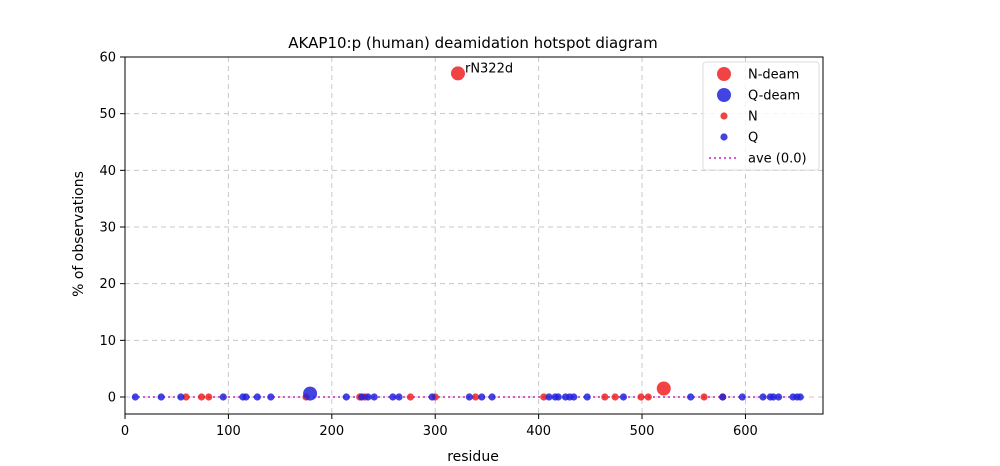 The width and height of the screenshot is (1000, 466). I want to click on y-tick-label: 50, so click(107, 114).